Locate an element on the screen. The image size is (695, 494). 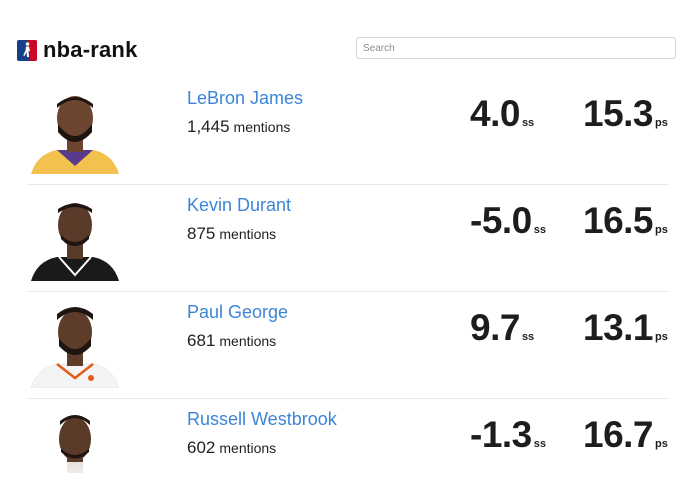
mentions-count: 602 is located at coordinates (201, 447).